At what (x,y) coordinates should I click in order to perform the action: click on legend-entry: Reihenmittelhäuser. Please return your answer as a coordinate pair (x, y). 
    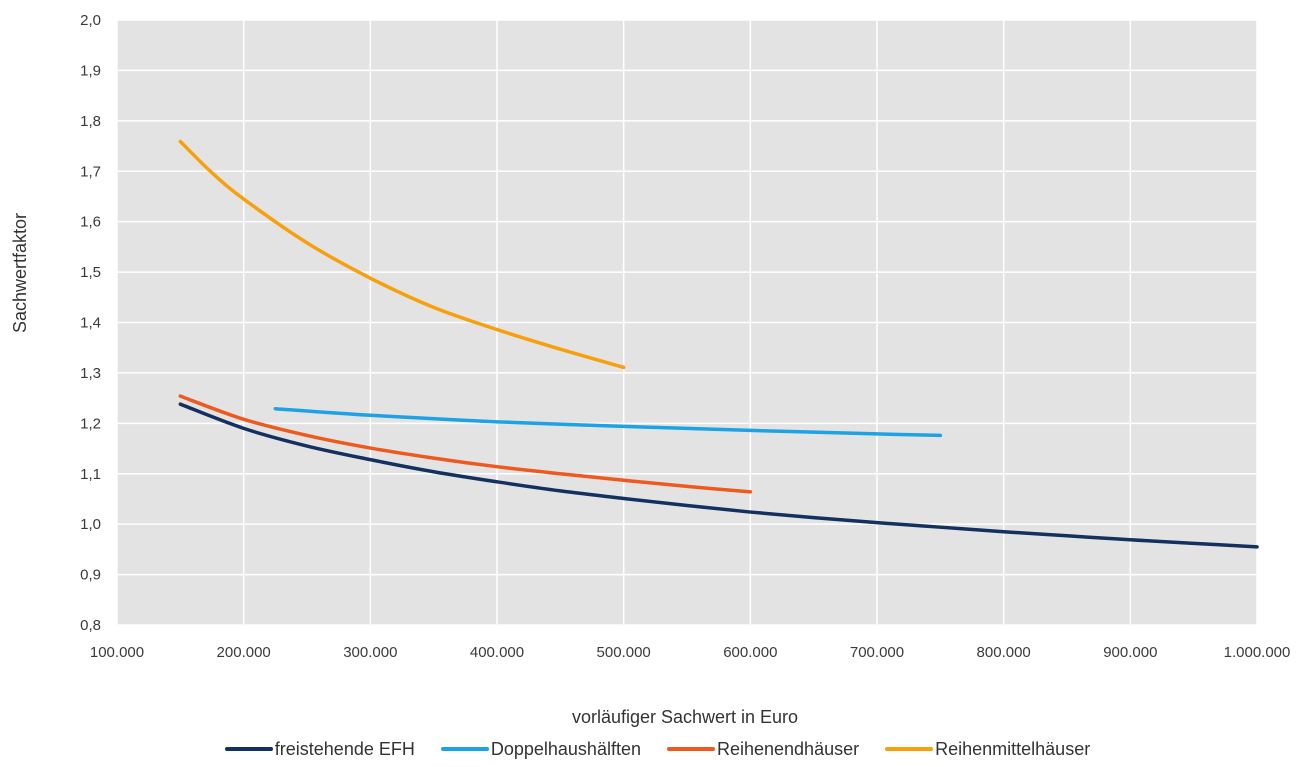
    Looking at the image, I should click on (987, 749).